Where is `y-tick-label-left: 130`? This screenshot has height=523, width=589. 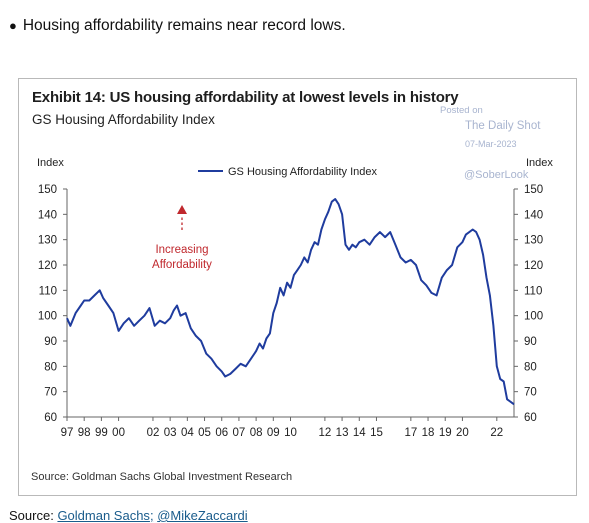
y-tick-label-left: 130 is located at coordinates (47, 241).